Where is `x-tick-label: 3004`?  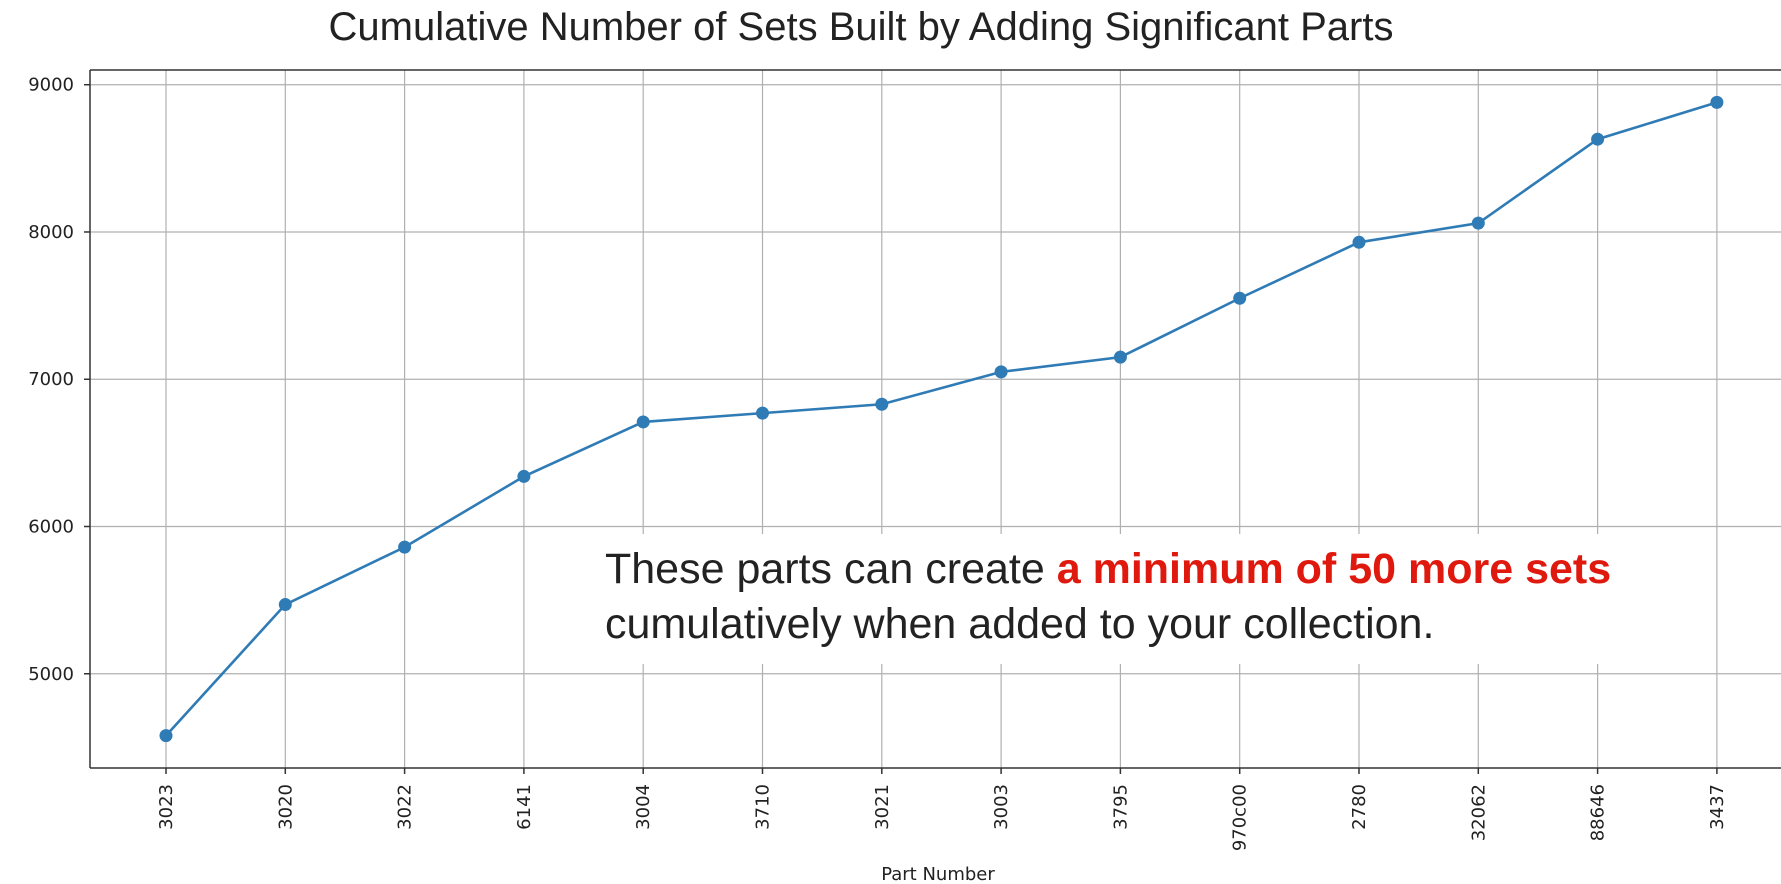
x-tick-label: 3004 is located at coordinates (643, 807).